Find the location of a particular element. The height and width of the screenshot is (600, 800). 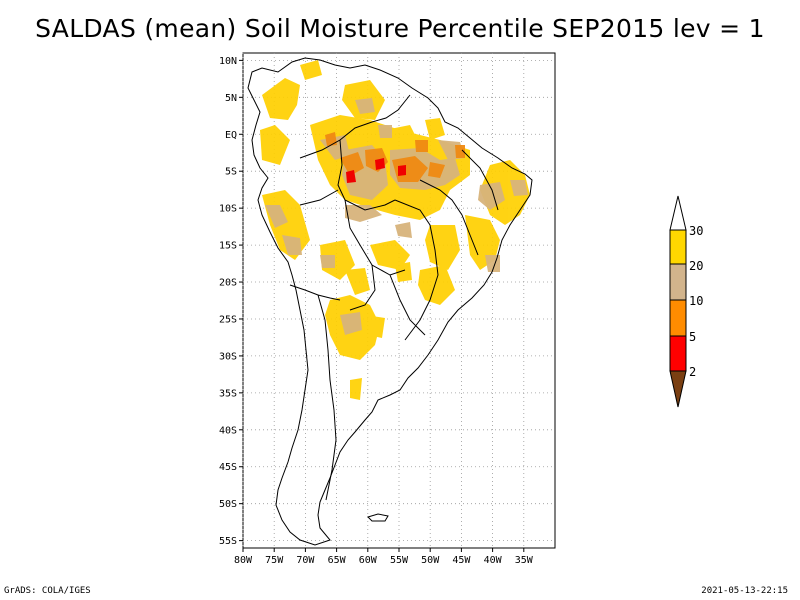

lon-tick-label: 45W is located at coordinates (461, 560).